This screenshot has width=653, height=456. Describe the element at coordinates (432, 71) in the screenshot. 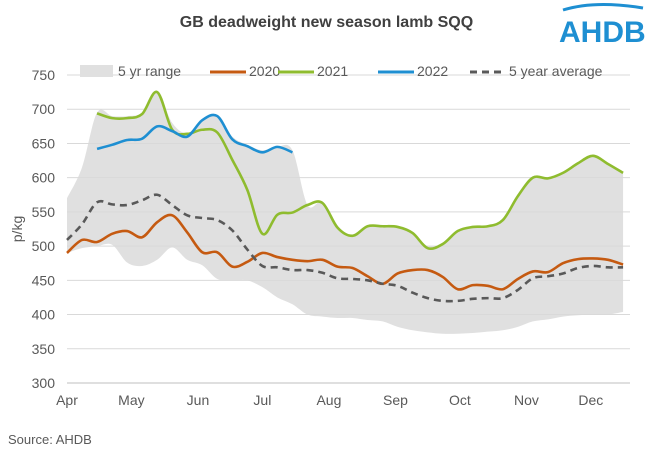

I see `legend-label: 2022` at that location.